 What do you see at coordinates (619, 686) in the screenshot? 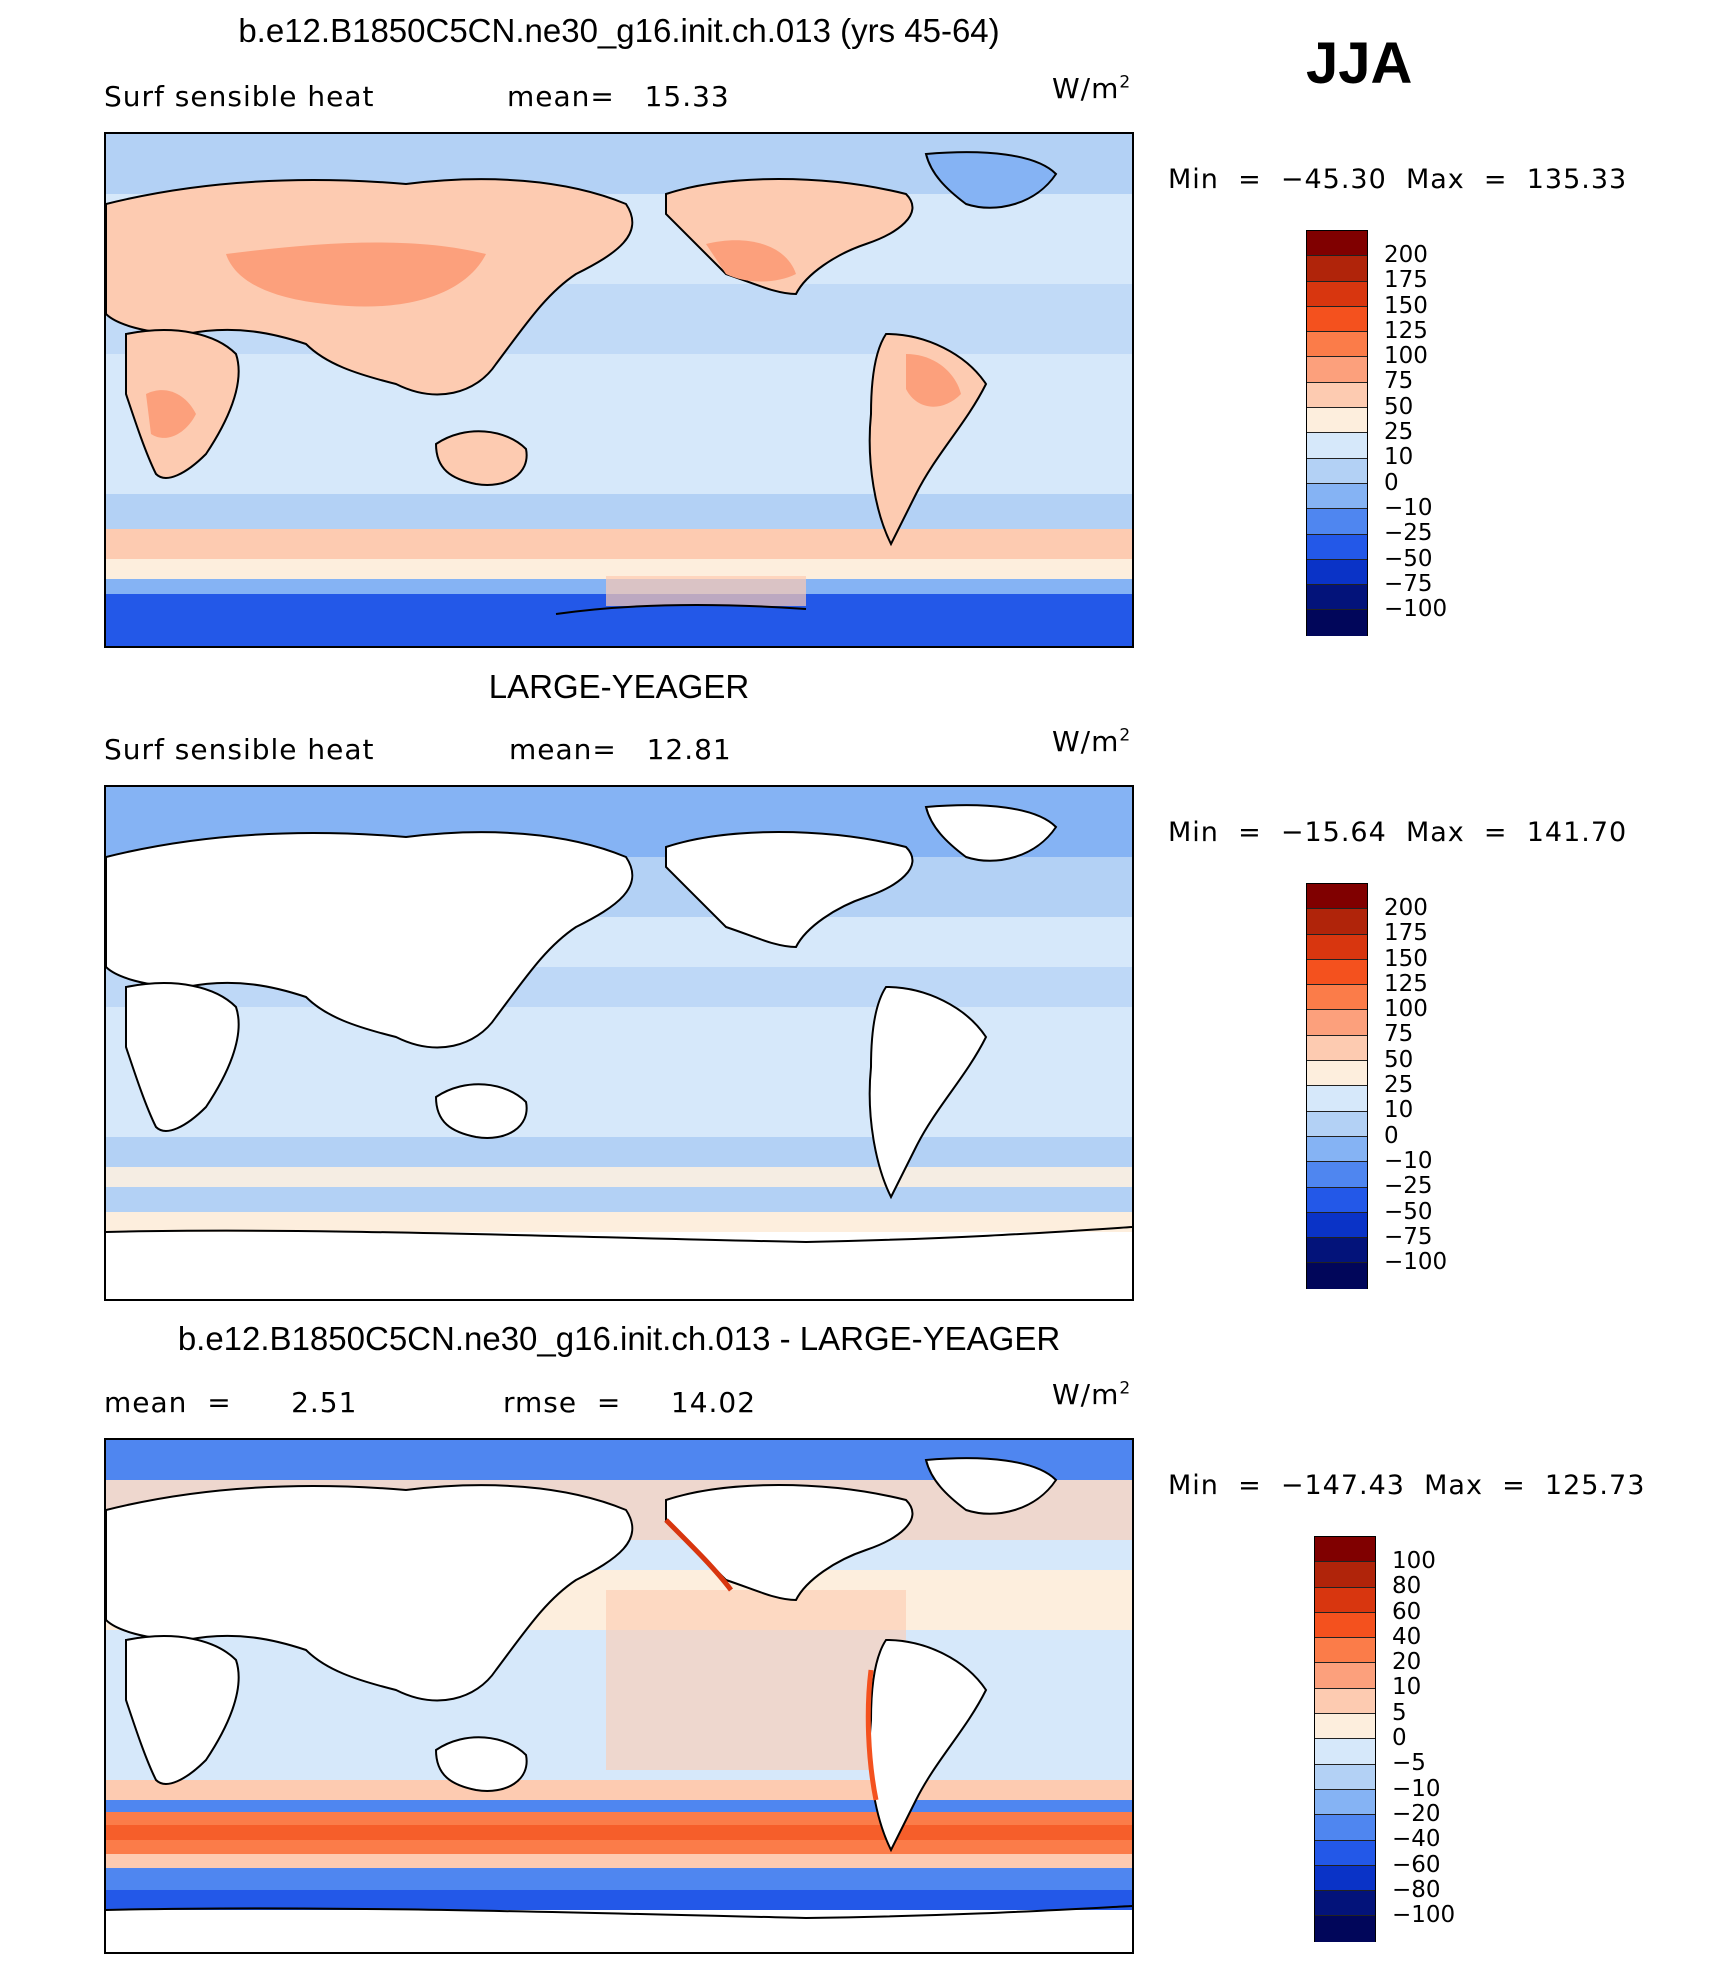
I see `panel-2-title: LARGE-YEAGER` at bounding box center [619, 686].